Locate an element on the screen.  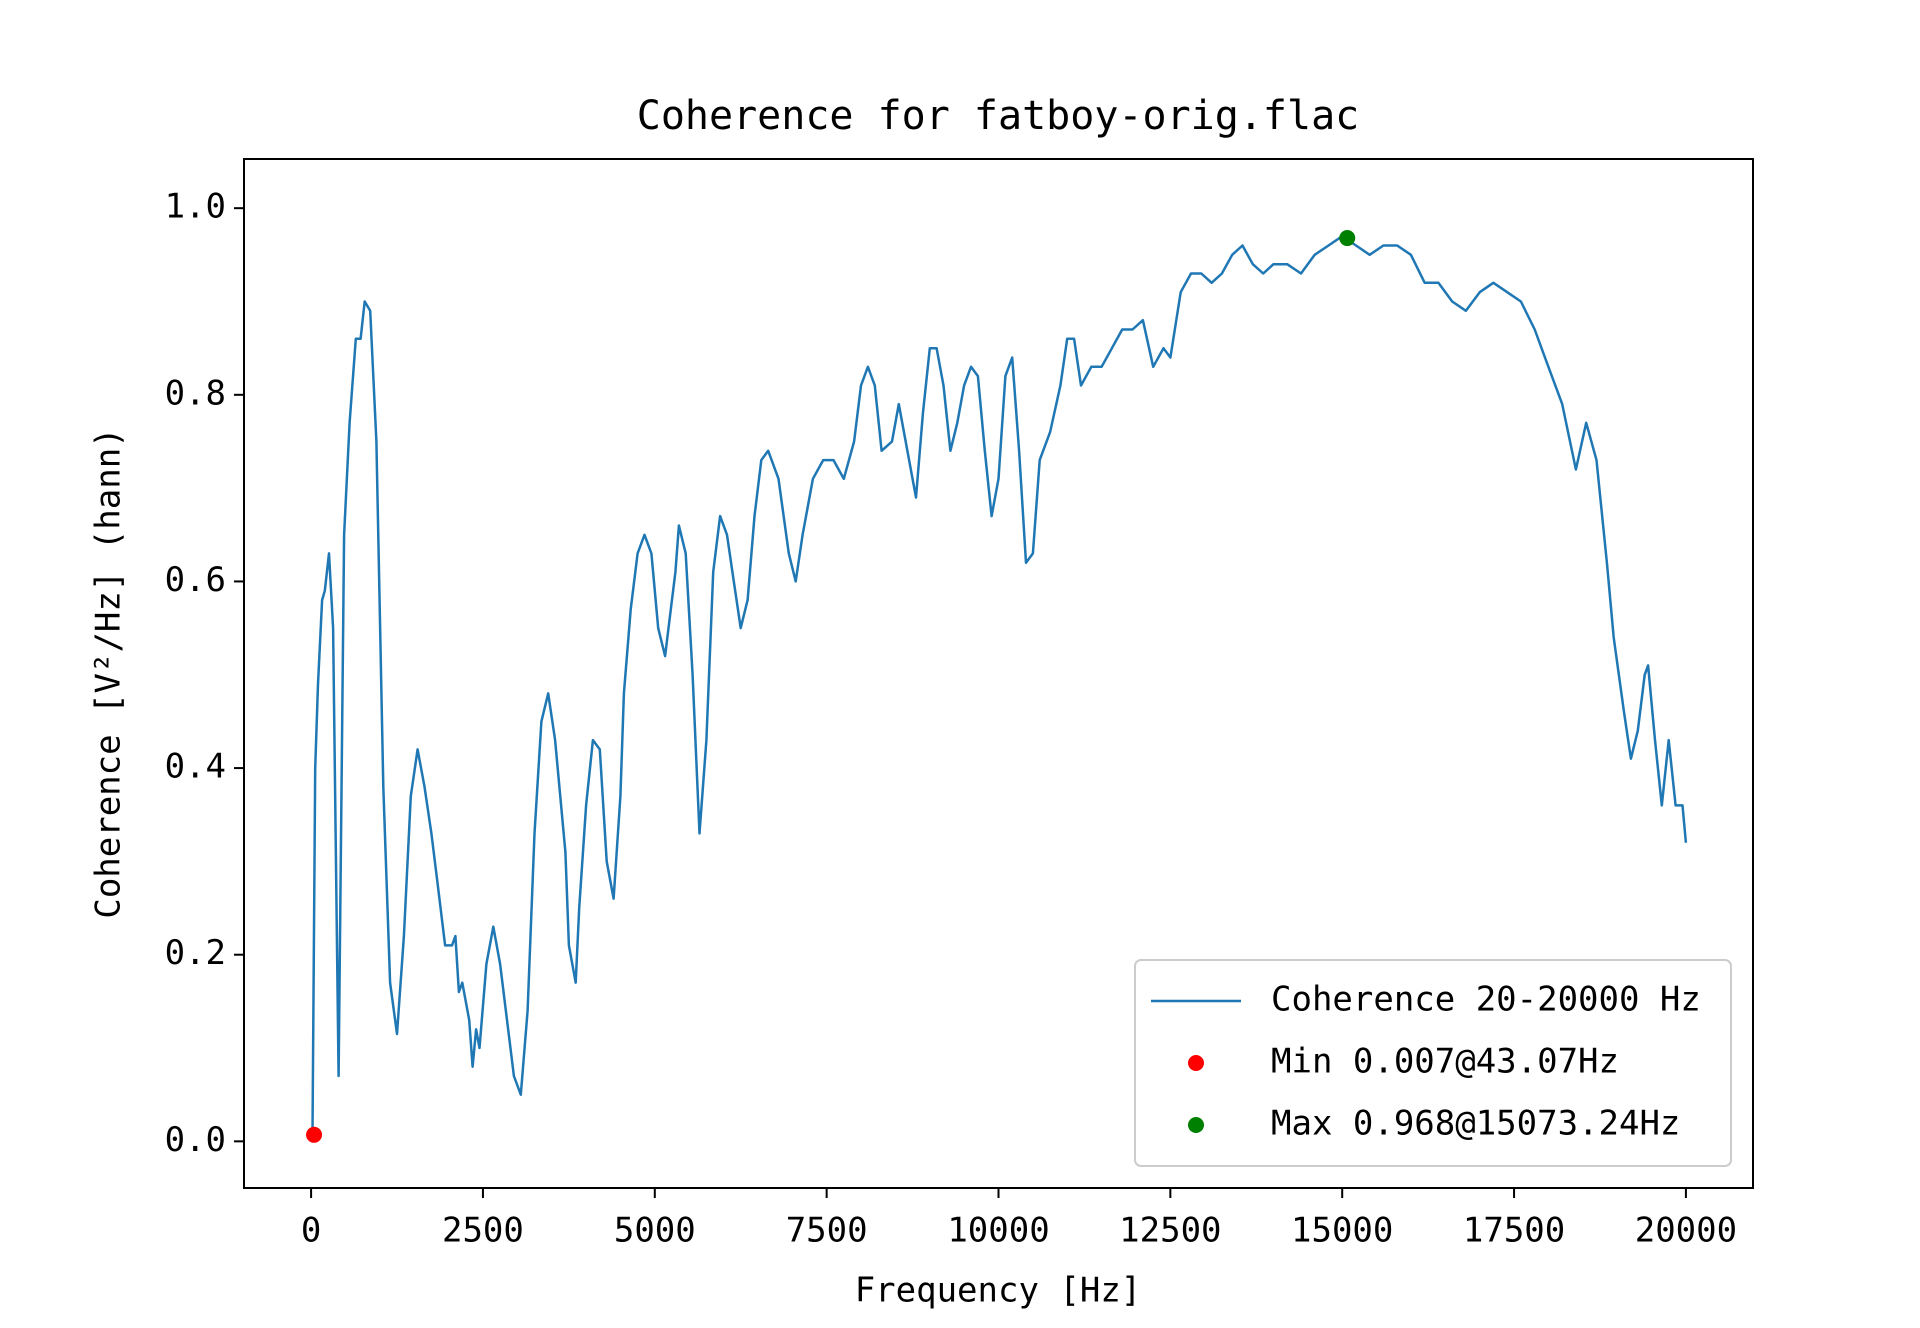
x-tick-label: 12500 is located at coordinates (1170, 1231).